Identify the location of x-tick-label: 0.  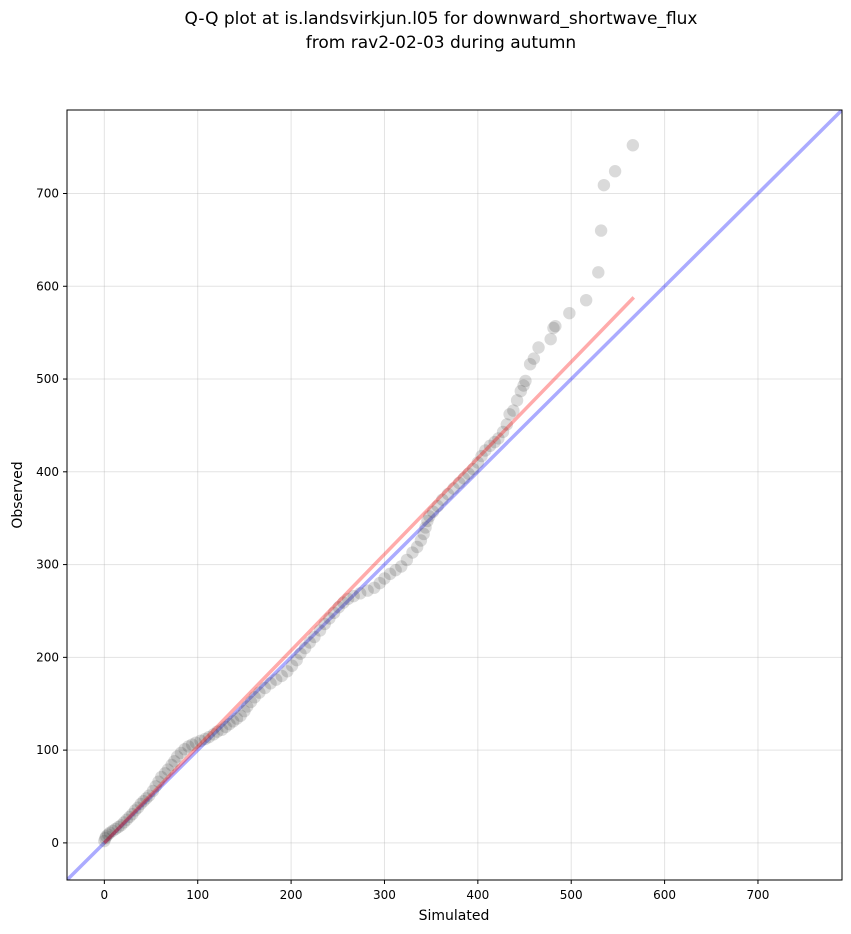
(105, 895).